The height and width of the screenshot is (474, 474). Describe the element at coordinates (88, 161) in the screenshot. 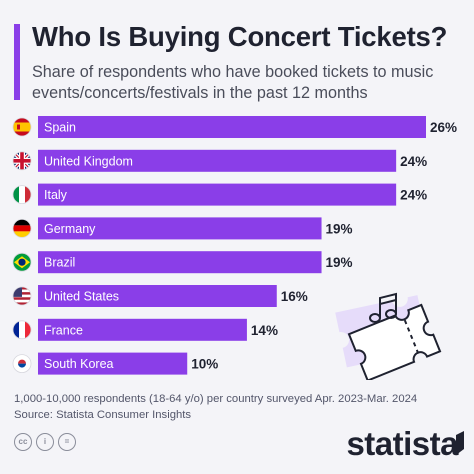

I see `category-label: United Kingdom` at that location.